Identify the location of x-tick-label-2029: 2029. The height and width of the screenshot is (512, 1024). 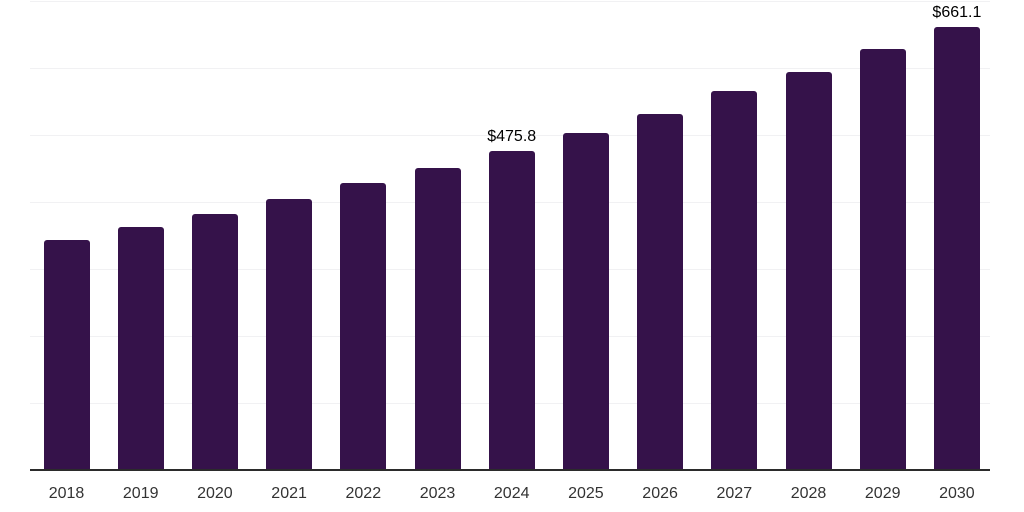
(882, 493).